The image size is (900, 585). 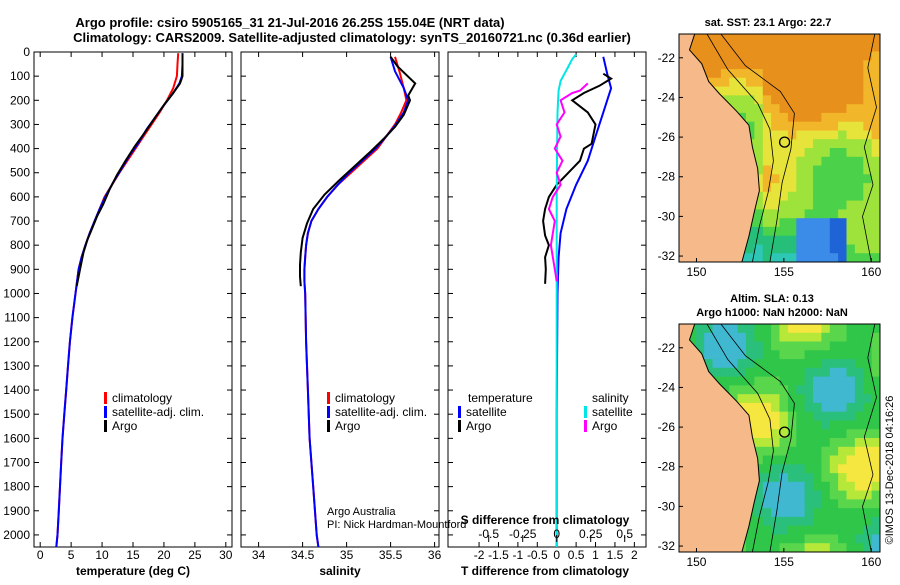 What do you see at coordinates (556, 555) in the screenshot?
I see `x-tick-label: 0` at bounding box center [556, 555].